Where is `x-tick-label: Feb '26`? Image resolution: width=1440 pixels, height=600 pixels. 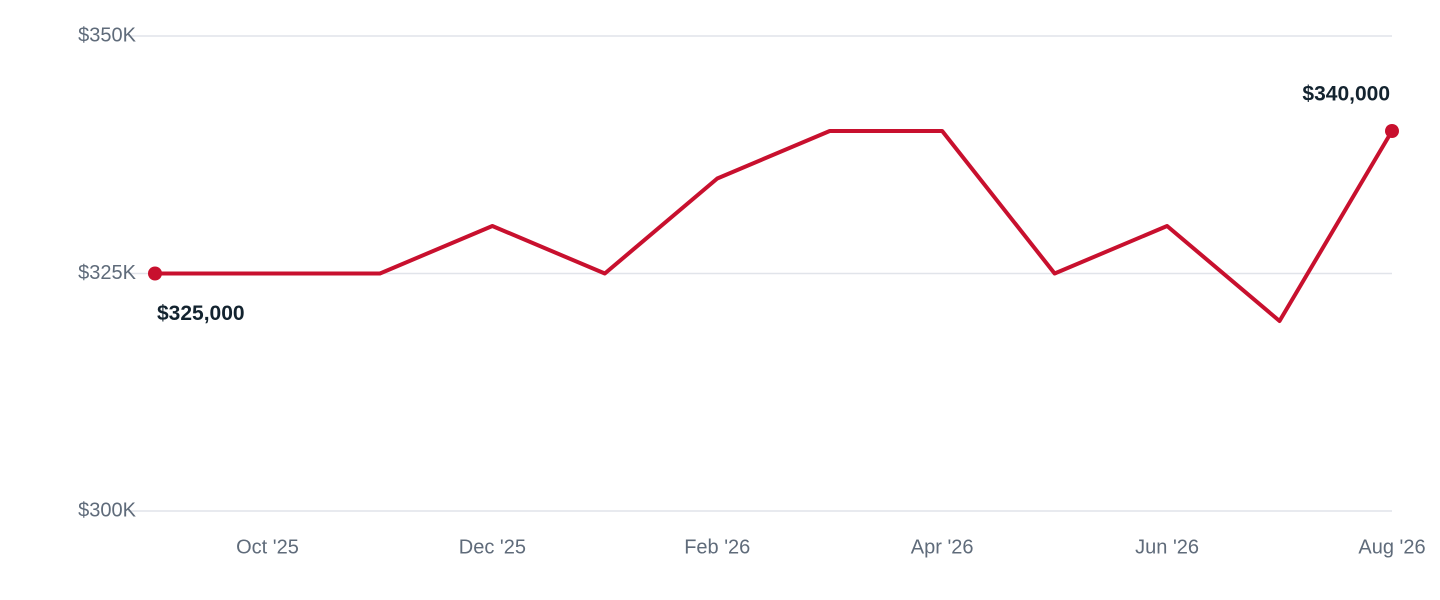
x-tick-label: Feb '26 is located at coordinates (717, 547).